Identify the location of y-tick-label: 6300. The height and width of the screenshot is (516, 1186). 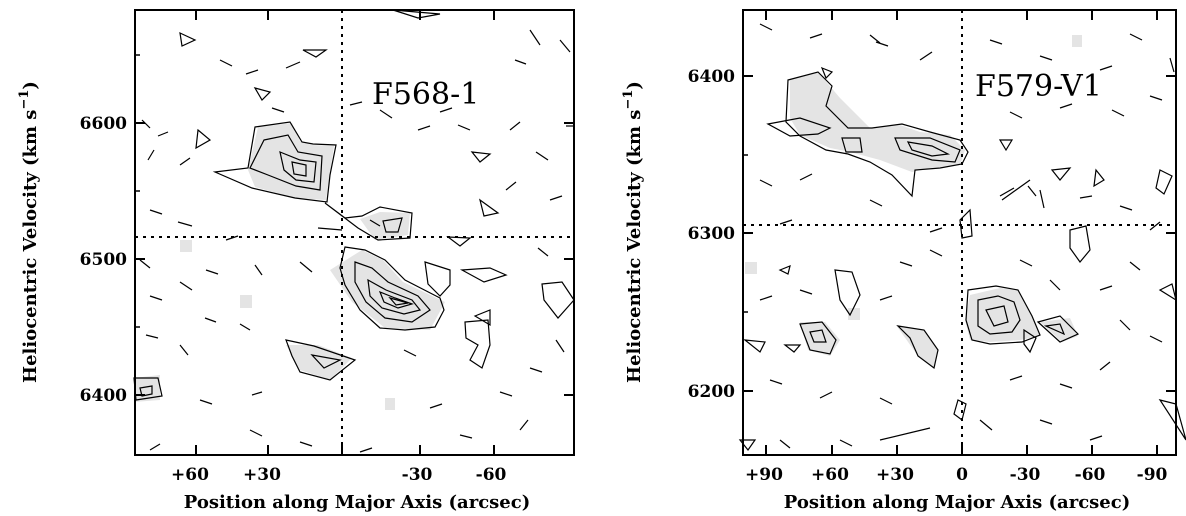
(711, 234).